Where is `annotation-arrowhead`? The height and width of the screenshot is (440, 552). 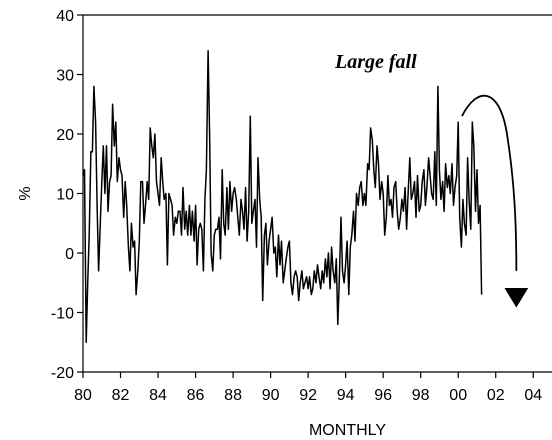
annotation-arrowhead is located at coordinates (516, 298).